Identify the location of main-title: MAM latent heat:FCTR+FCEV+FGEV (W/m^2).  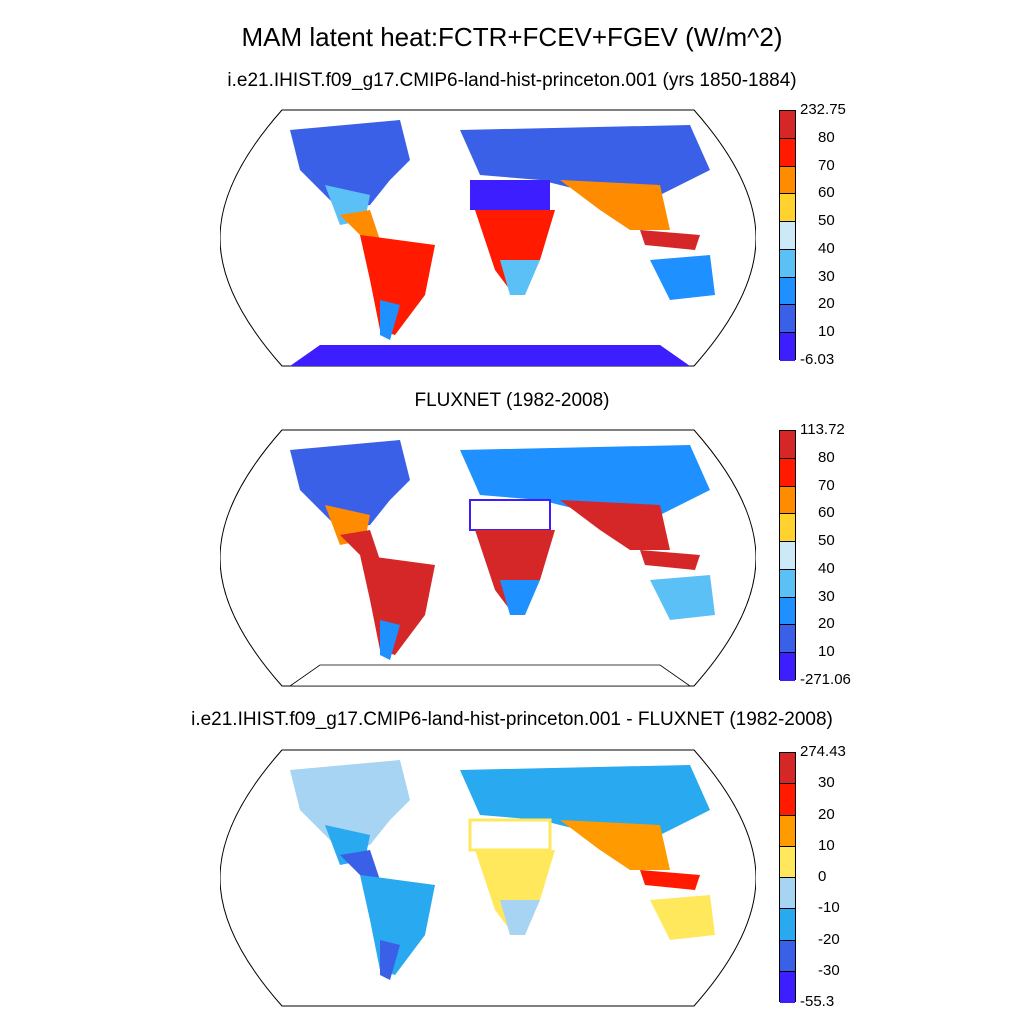
(512, 37).